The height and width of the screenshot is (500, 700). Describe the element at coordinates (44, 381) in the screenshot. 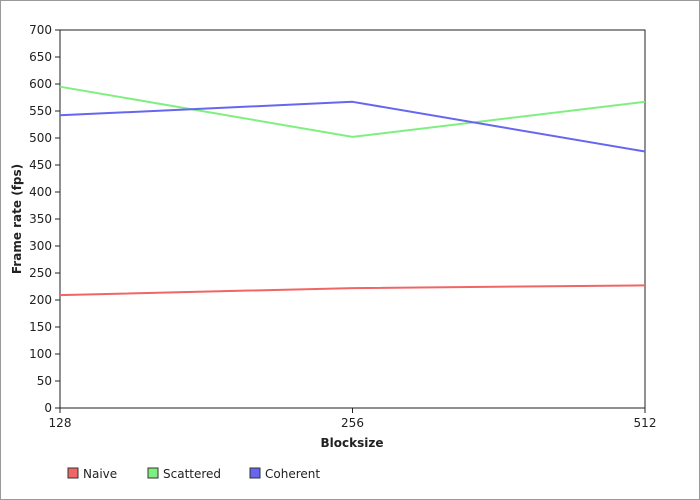

I see `y-tick-label: 50` at that location.